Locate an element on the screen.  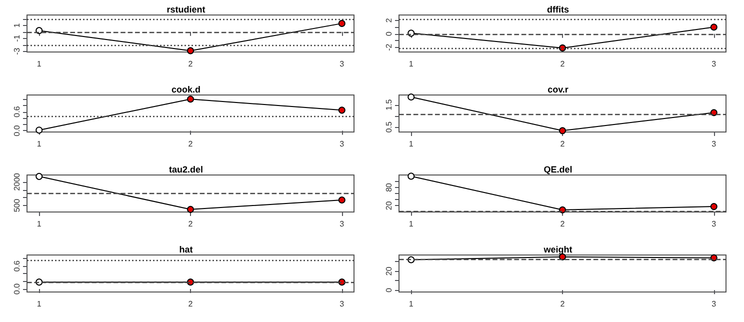
y-tick-label: -3 is located at coordinates (17, 51).